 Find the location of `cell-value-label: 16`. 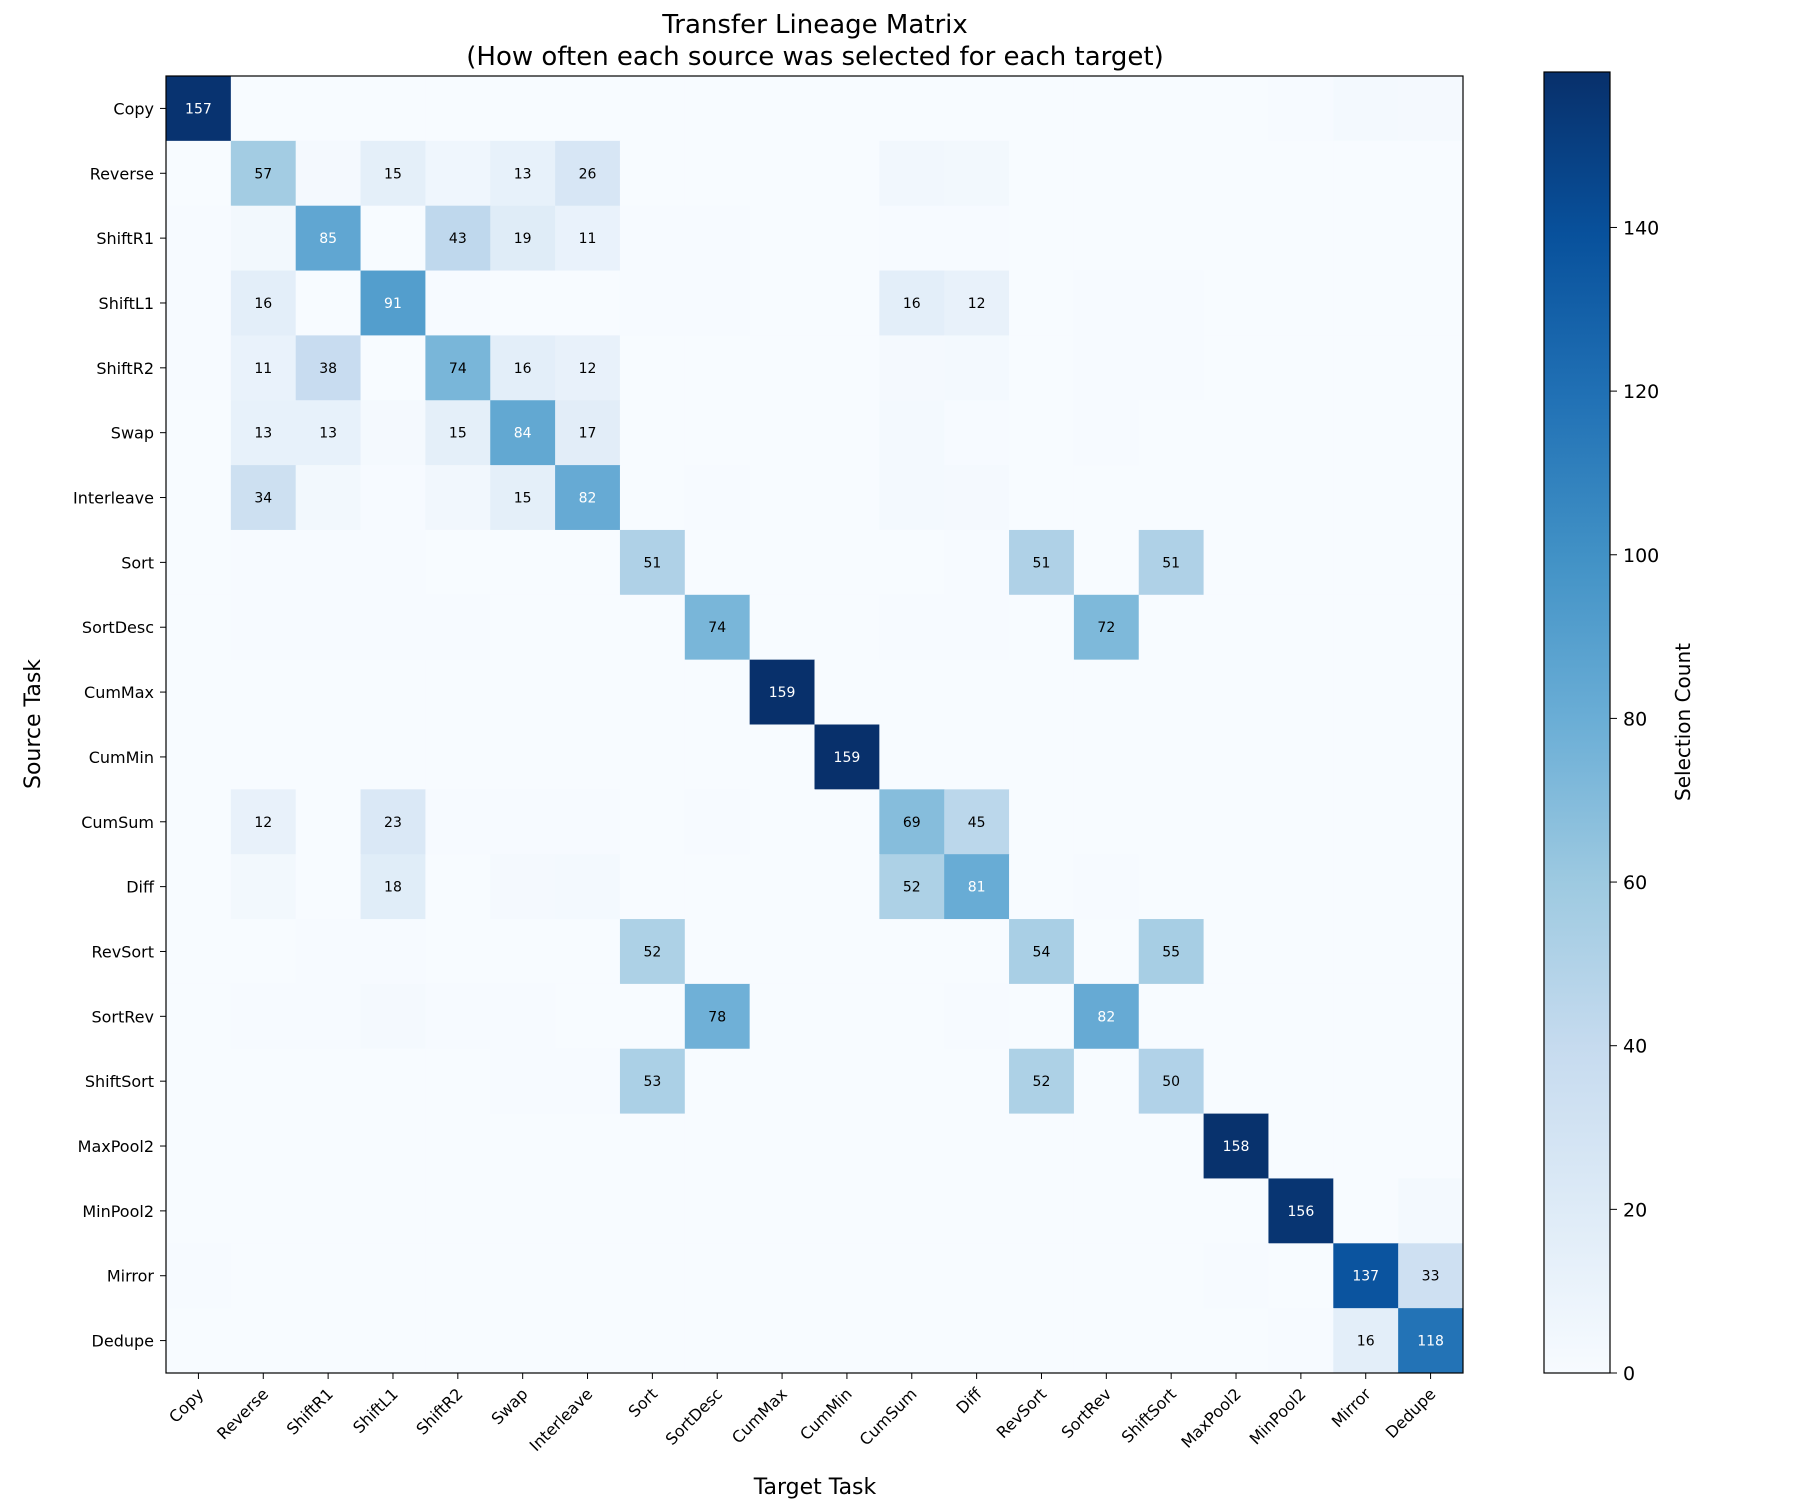

cell-value-label: 16 is located at coordinates (523, 369).